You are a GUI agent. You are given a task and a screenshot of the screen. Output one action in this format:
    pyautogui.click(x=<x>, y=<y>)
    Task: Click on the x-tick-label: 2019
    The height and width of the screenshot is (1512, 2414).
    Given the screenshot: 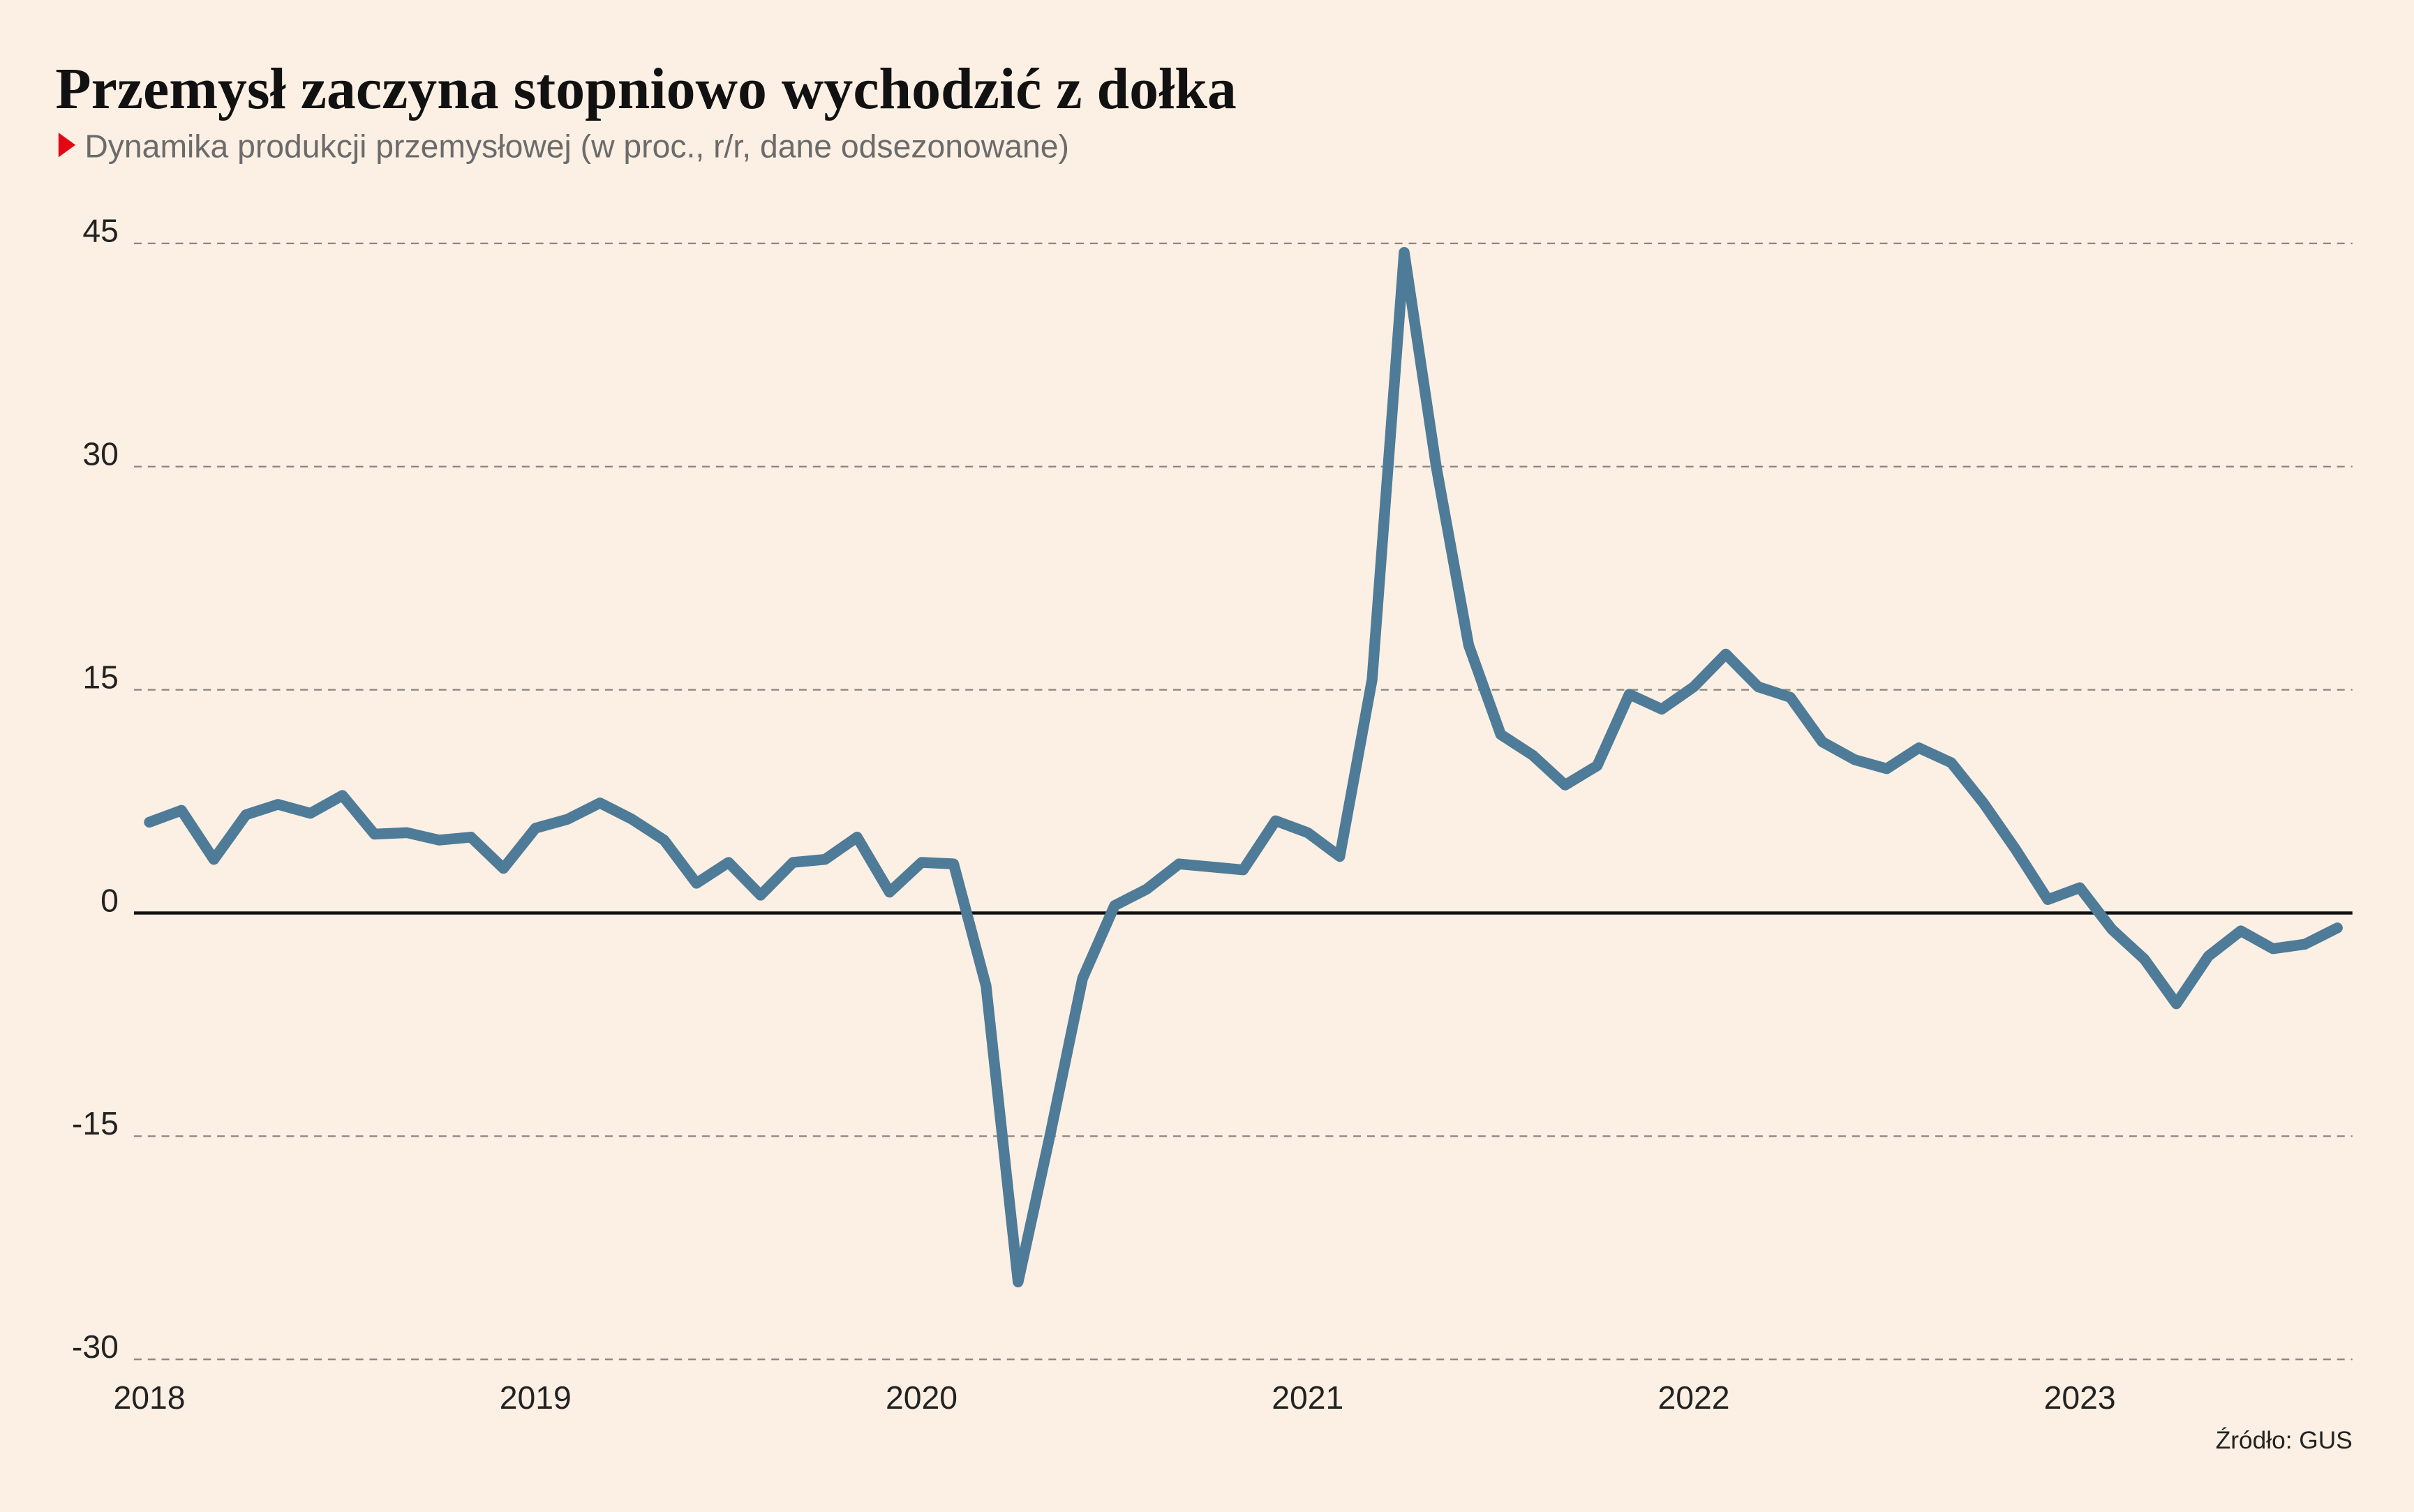 What is the action you would take?
    pyautogui.click(x=536, y=1397)
    